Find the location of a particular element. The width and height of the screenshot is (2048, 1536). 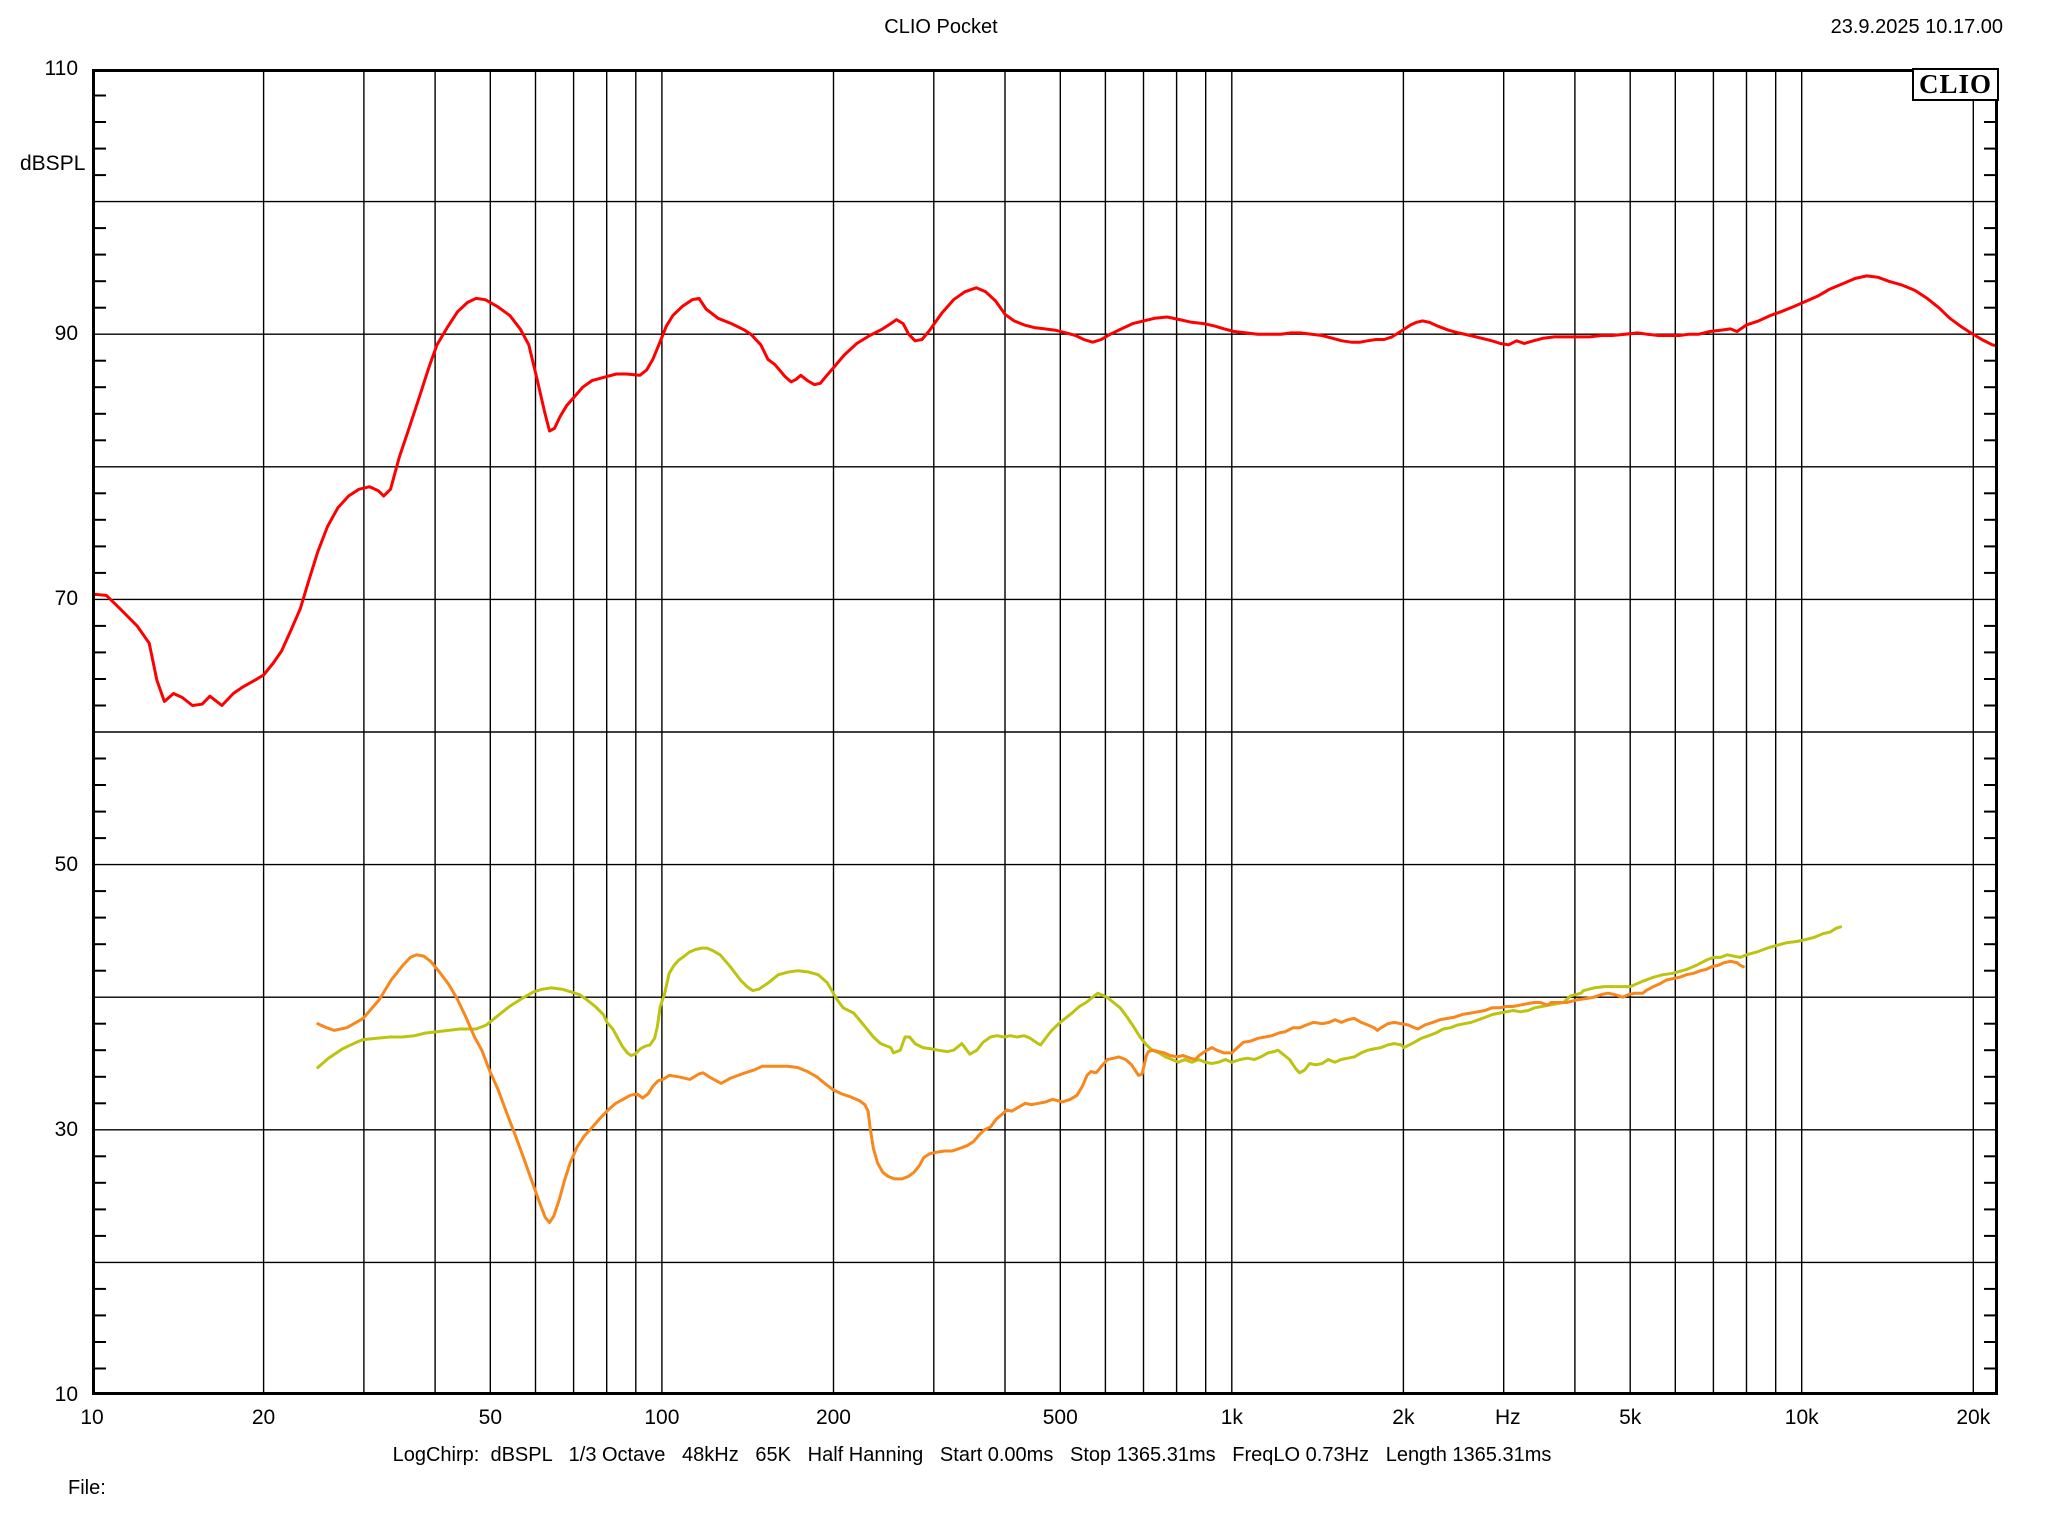

x-tick-label-1k: 1k is located at coordinates (1231, 1417).